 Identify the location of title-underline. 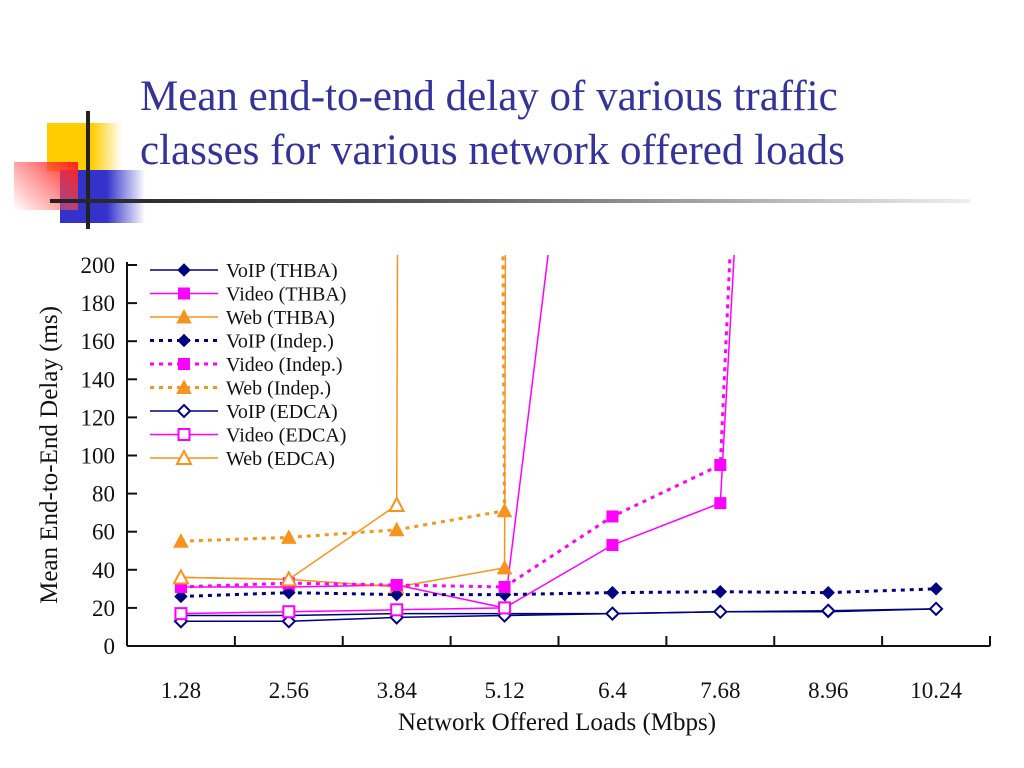
(510, 201).